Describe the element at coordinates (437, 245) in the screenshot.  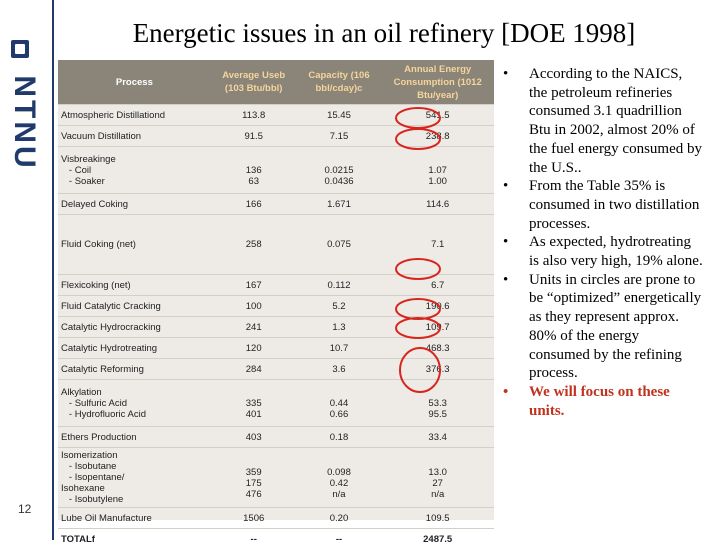
I see `cell-annual-energy: 7.1` at that location.